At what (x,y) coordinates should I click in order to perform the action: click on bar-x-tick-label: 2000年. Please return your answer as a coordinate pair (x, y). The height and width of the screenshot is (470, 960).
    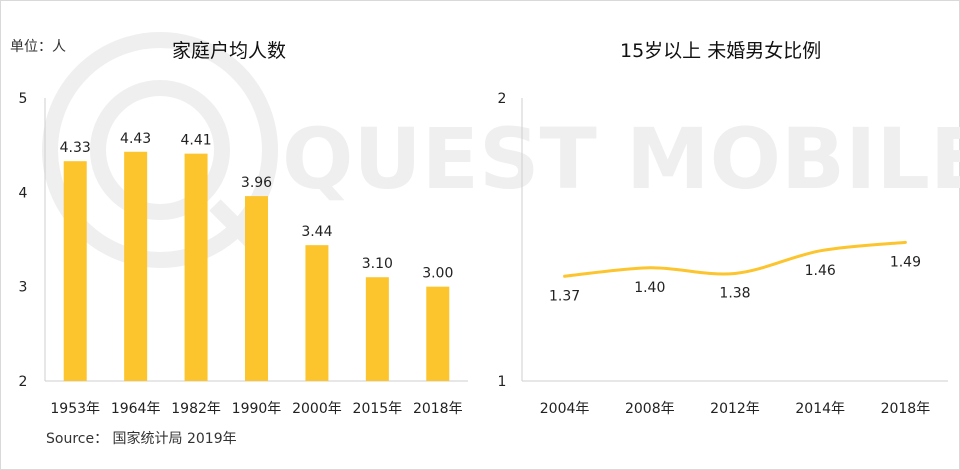
    Looking at the image, I should click on (317, 409).